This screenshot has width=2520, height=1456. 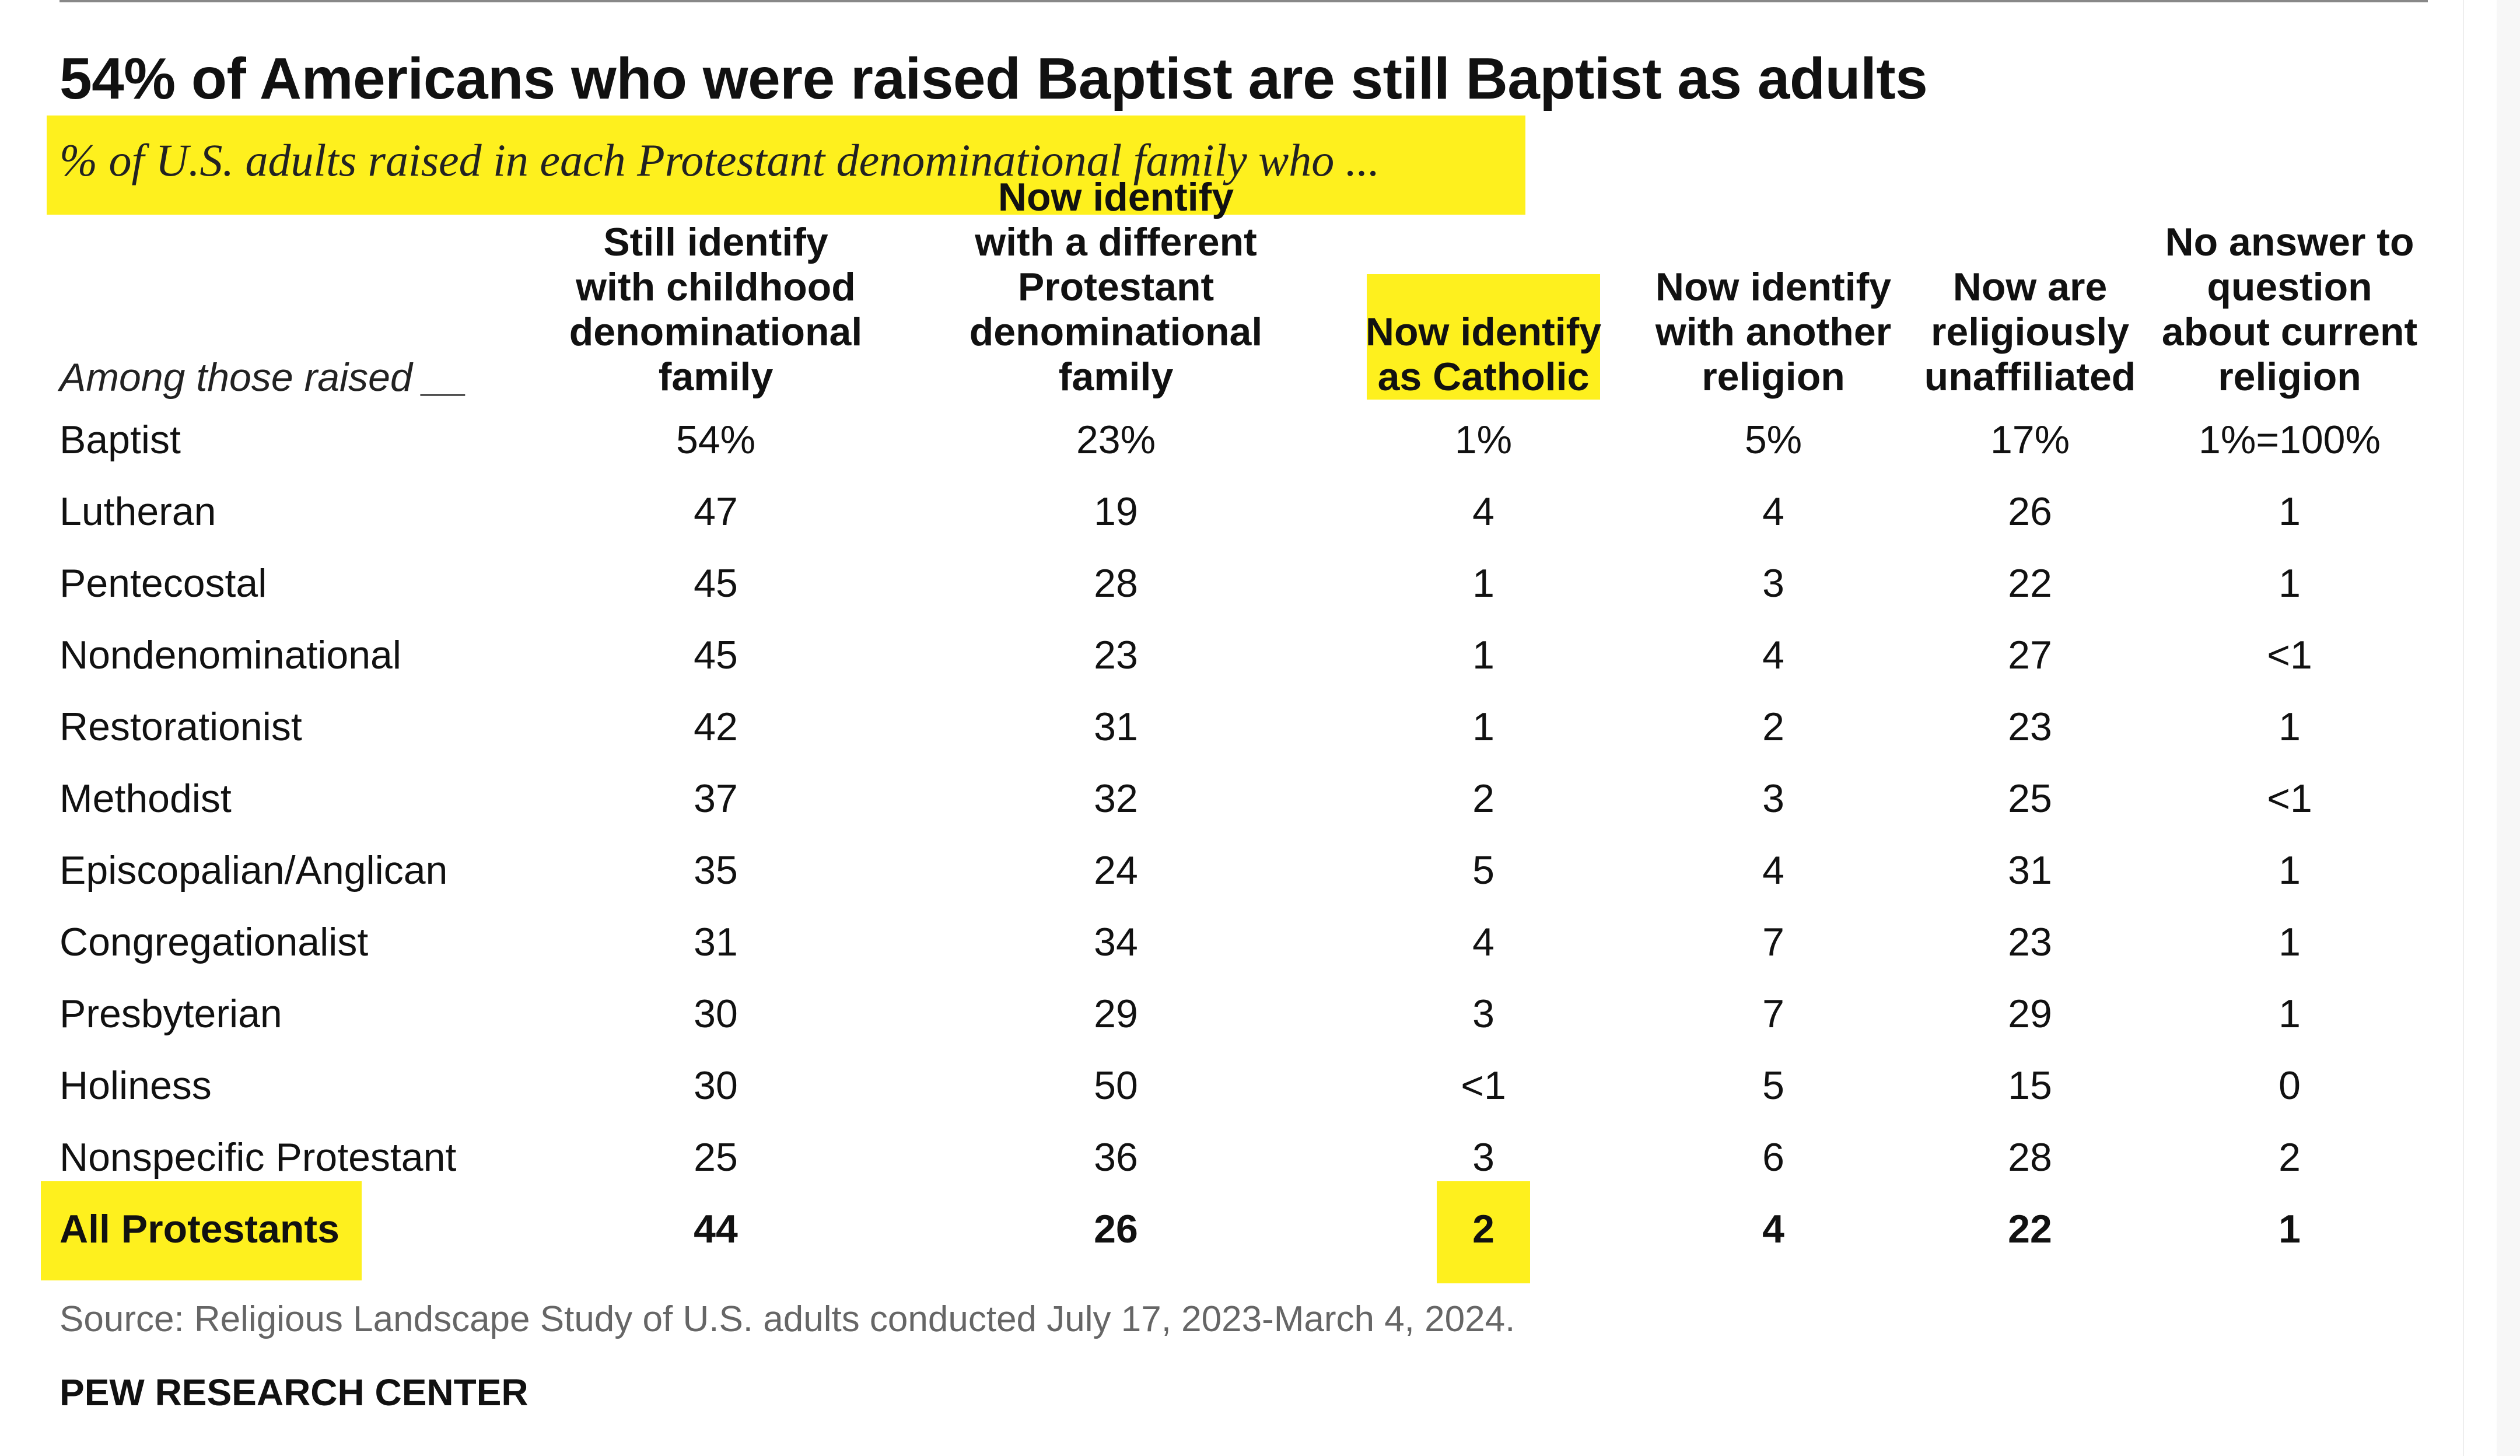 What do you see at coordinates (1116, 440) in the screenshot?
I see `table-cell: 23%` at bounding box center [1116, 440].